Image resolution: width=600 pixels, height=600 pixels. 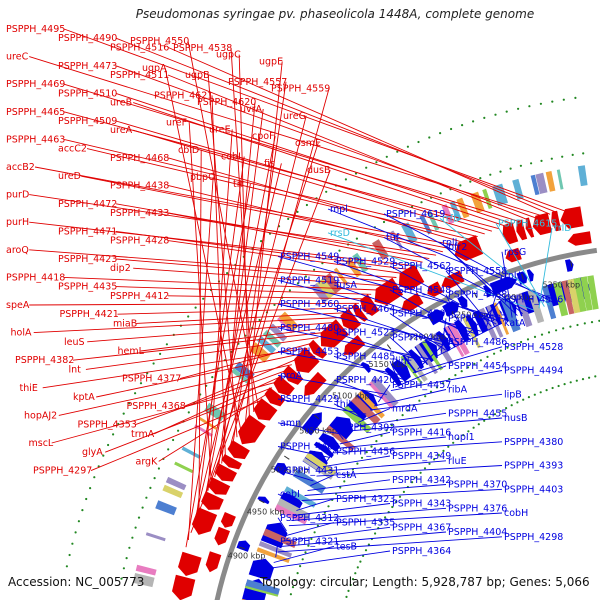 I want to click on position-tick-label: 5050 kbp, so click(x=318, y=431).